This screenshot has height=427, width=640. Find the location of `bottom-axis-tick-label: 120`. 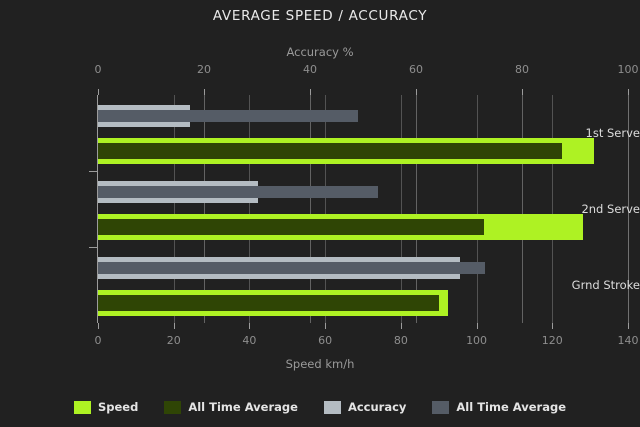

bottom-axis-tick-label: 120 is located at coordinates (552, 340).